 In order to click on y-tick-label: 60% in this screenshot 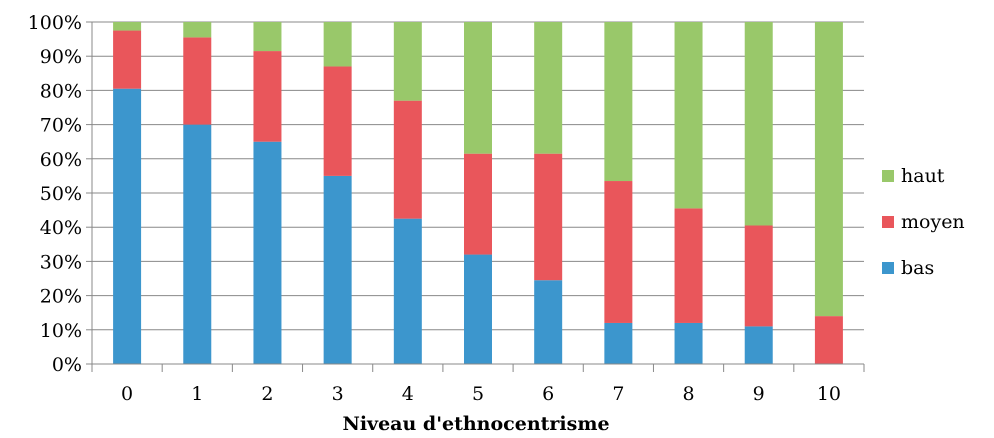, I will do `click(61, 160)`.